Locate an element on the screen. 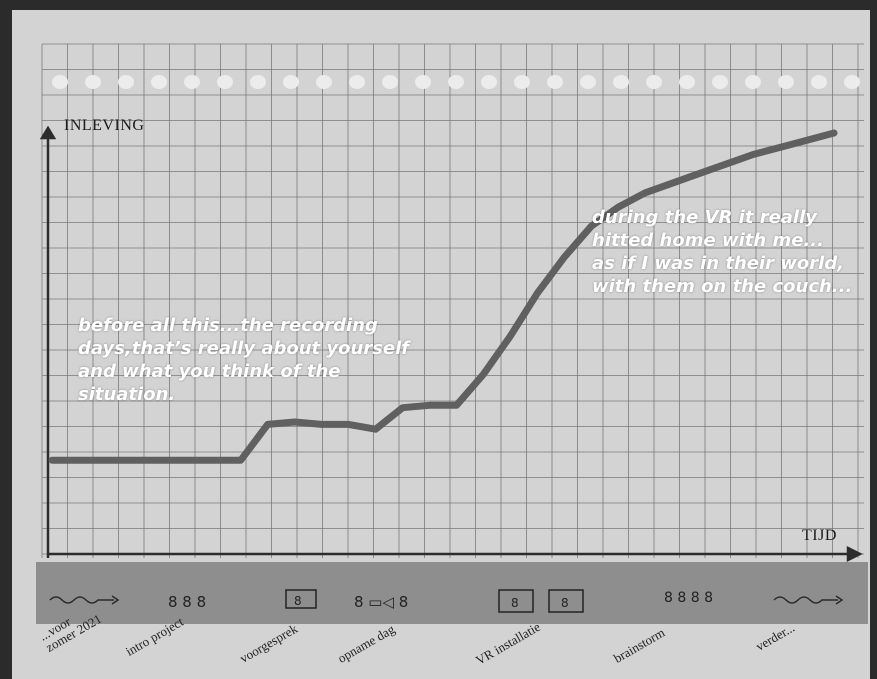 Image resolution: width=877 pixels, height=679 pixels. screen-icon-figure: 8 is located at coordinates (298, 601).